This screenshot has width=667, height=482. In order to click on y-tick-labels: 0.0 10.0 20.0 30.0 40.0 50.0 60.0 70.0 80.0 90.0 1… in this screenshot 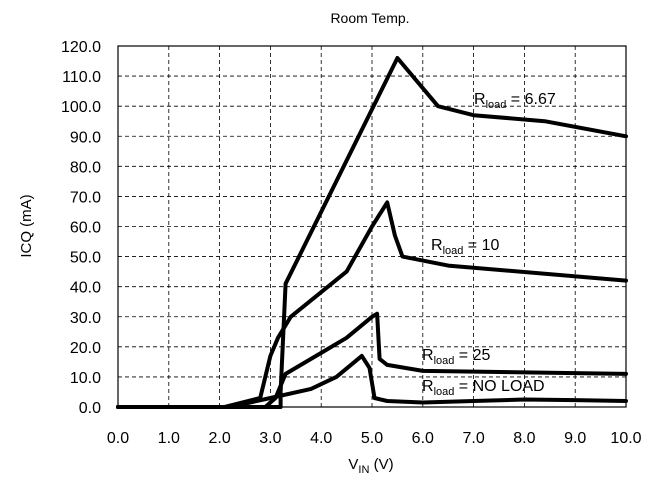, I will do `click(81, 228)`.